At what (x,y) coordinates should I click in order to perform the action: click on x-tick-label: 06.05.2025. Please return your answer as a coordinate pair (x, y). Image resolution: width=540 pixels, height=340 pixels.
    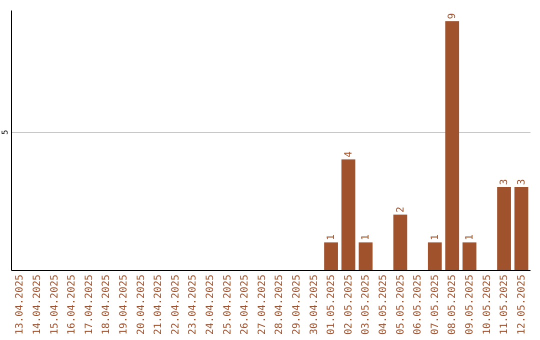
    Looking at the image, I should click on (418, 304).